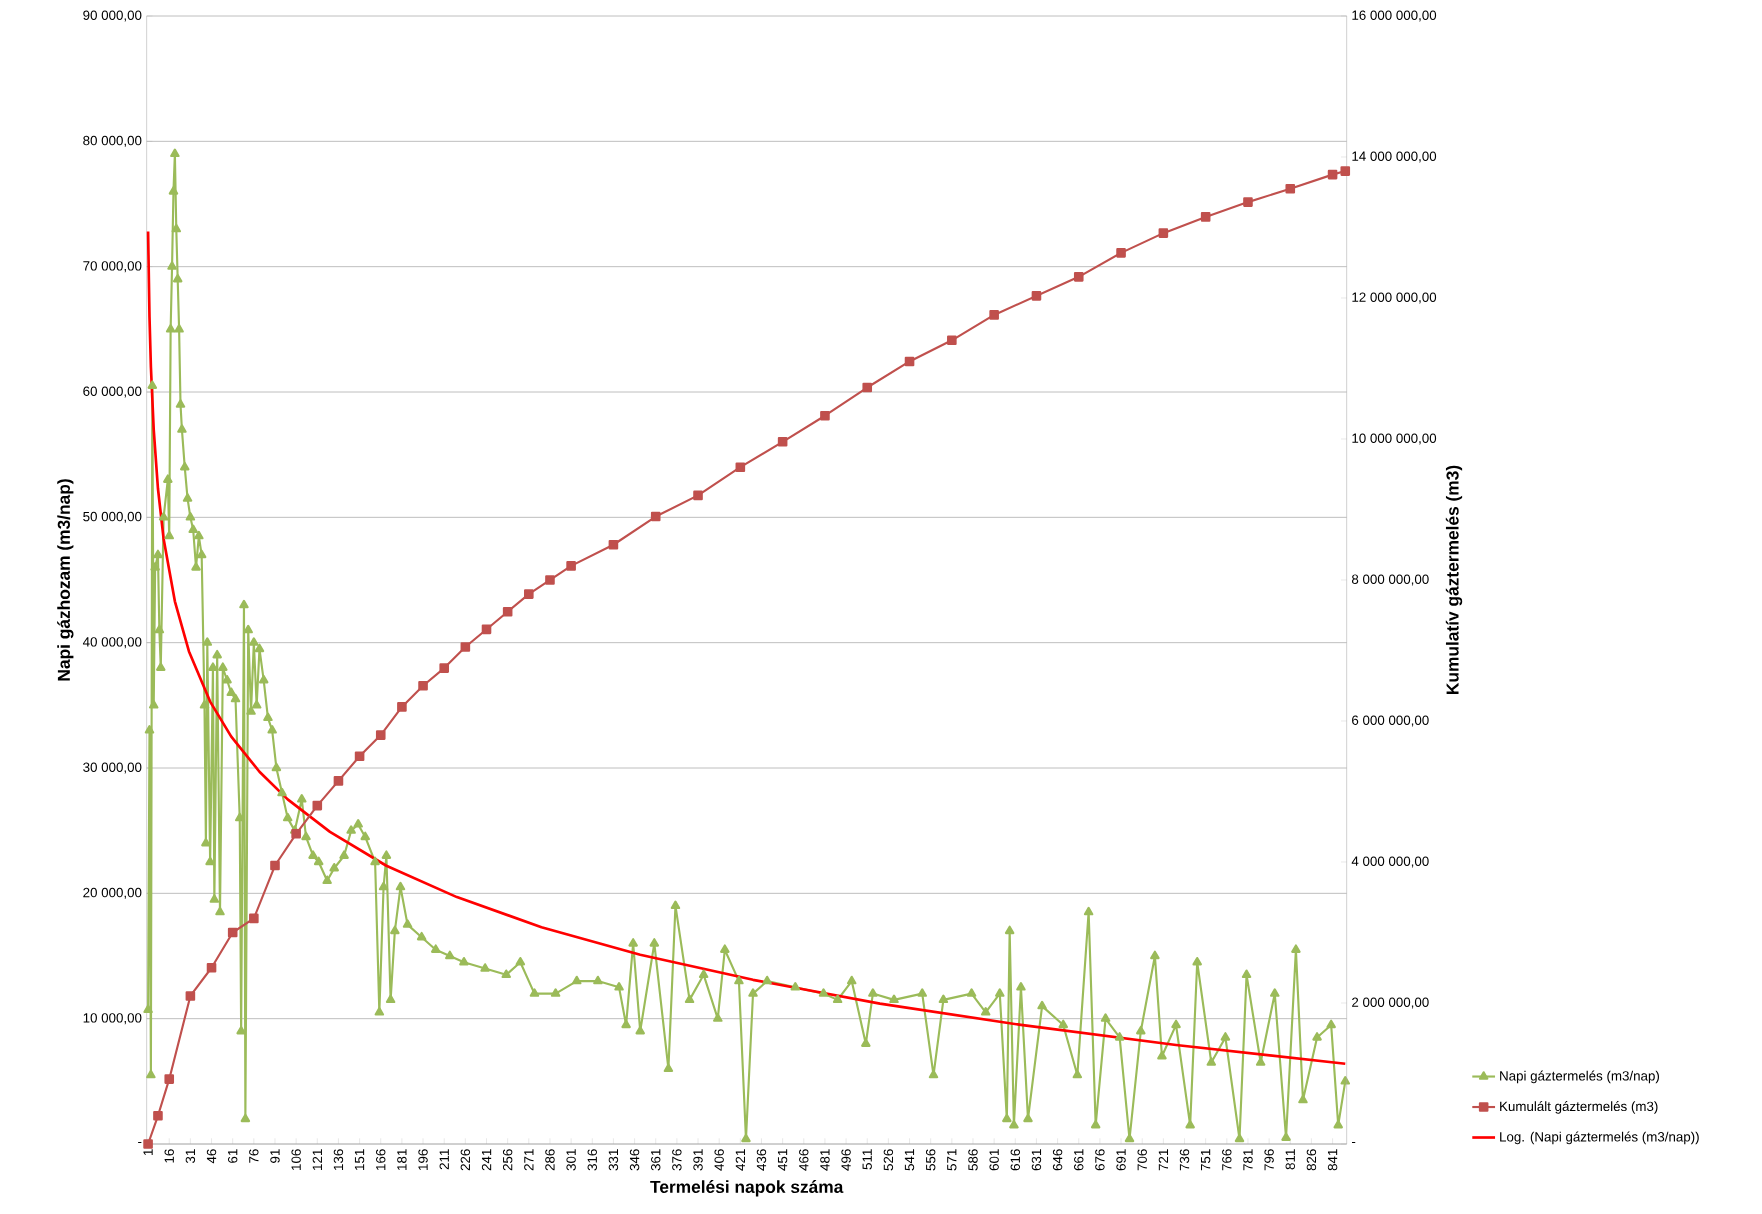 This screenshot has width=1762, height=1214. What do you see at coordinates (1227, 1160) in the screenshot?
I see `x-tick-label: 766` at bounding box center [1227, 1160].